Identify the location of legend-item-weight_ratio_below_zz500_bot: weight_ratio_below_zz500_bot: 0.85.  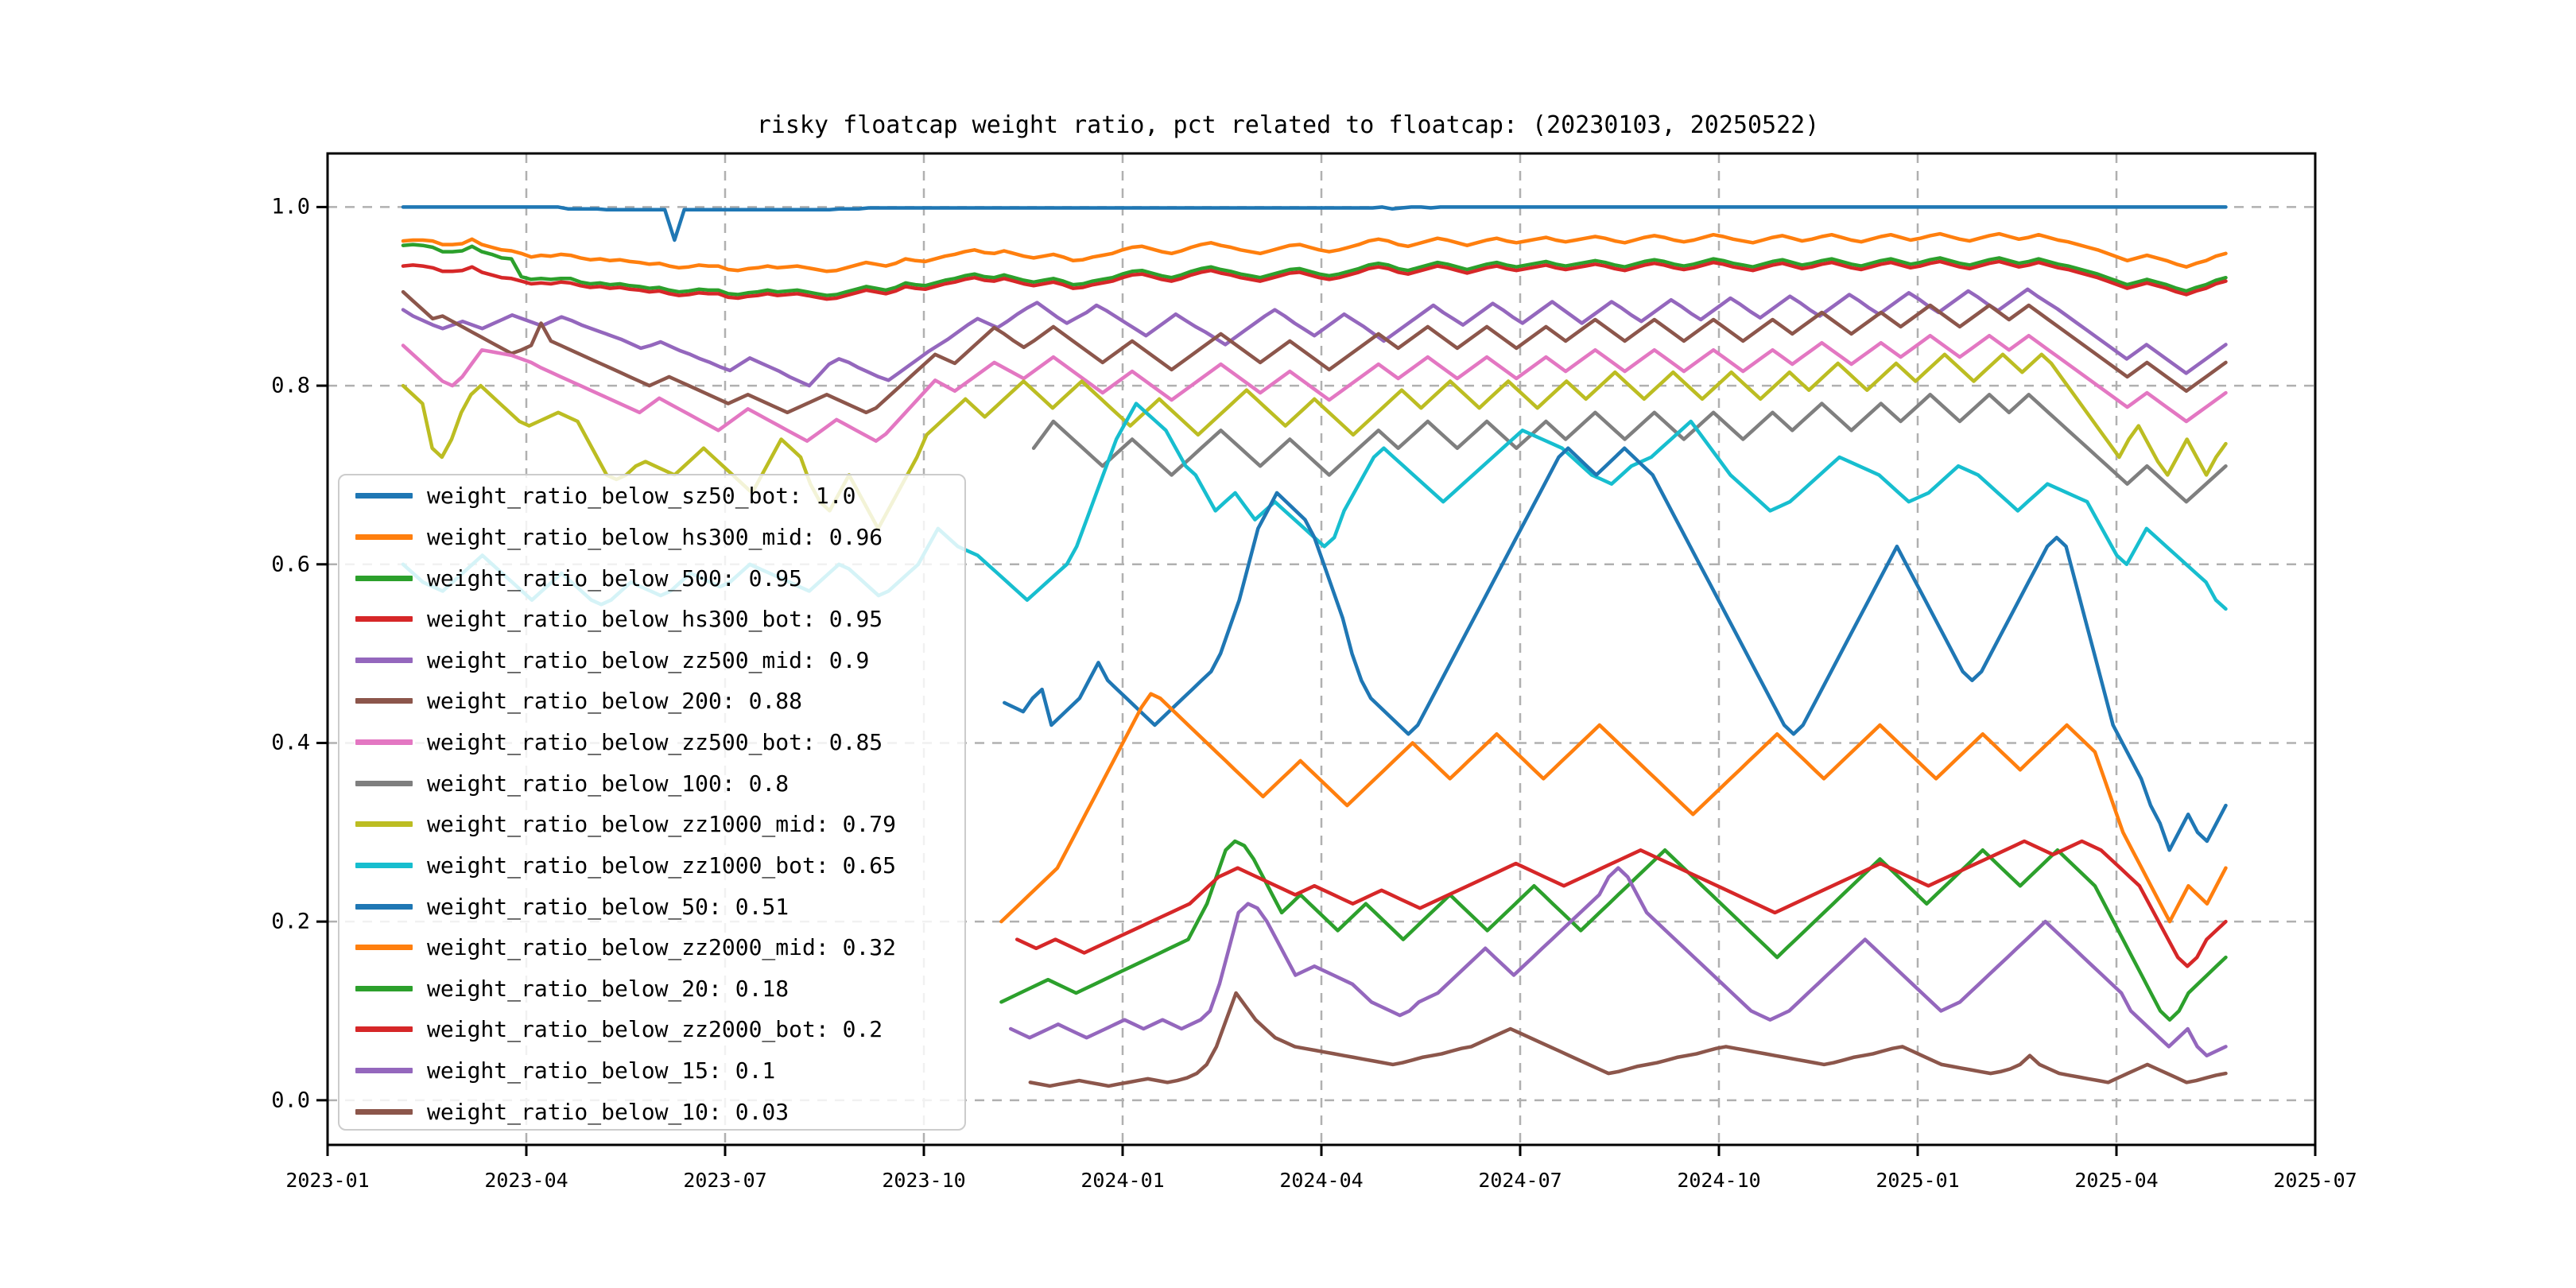
(651, 743).